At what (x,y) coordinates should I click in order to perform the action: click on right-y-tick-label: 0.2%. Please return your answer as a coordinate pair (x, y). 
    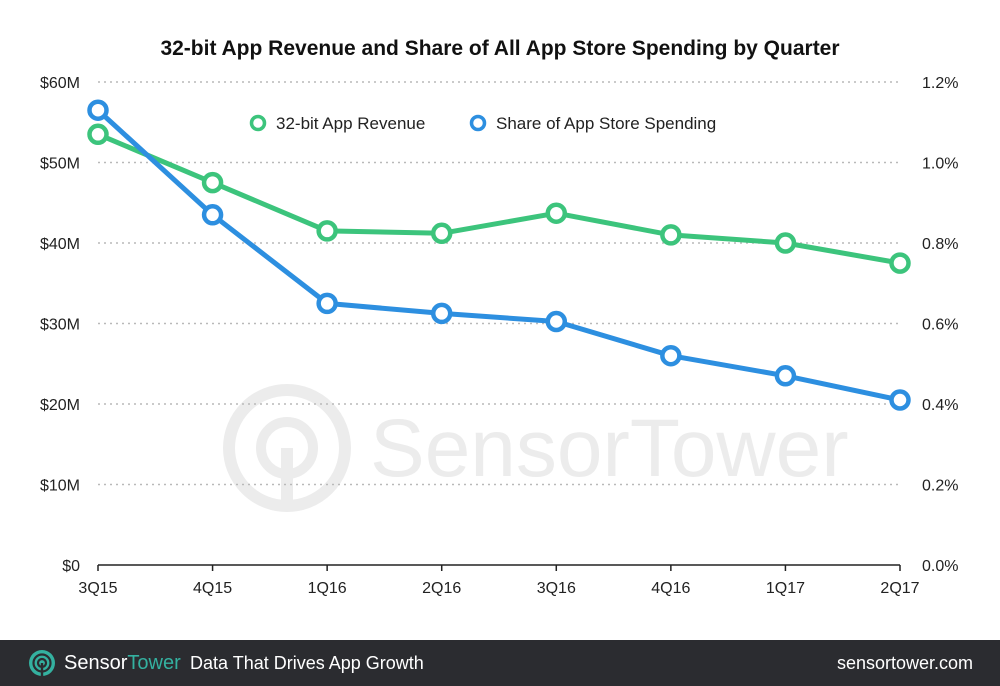
    Looking at the image, I should click on (940, 486).